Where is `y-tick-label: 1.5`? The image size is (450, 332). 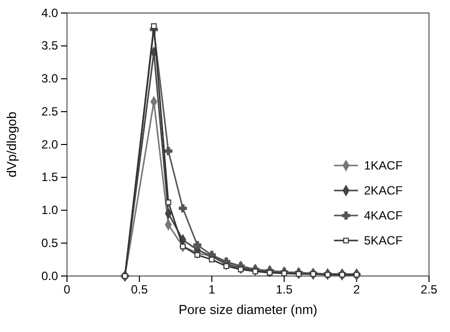
y-tick-label: 1.5 is located at coordinates (49, 177).